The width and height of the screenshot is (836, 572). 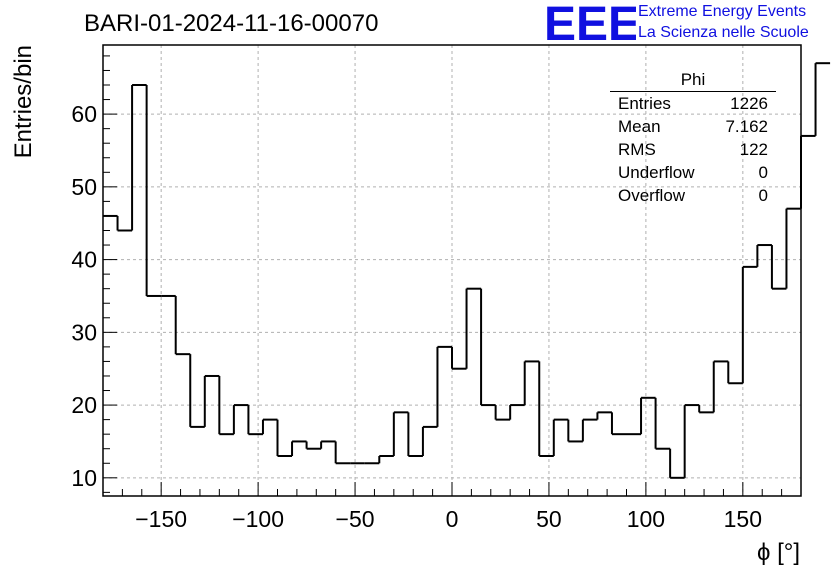 What do you see at coordinates (746, 126) in the screenshot?
I see `stats-value: 7.162` at bounding box center [746, 126].